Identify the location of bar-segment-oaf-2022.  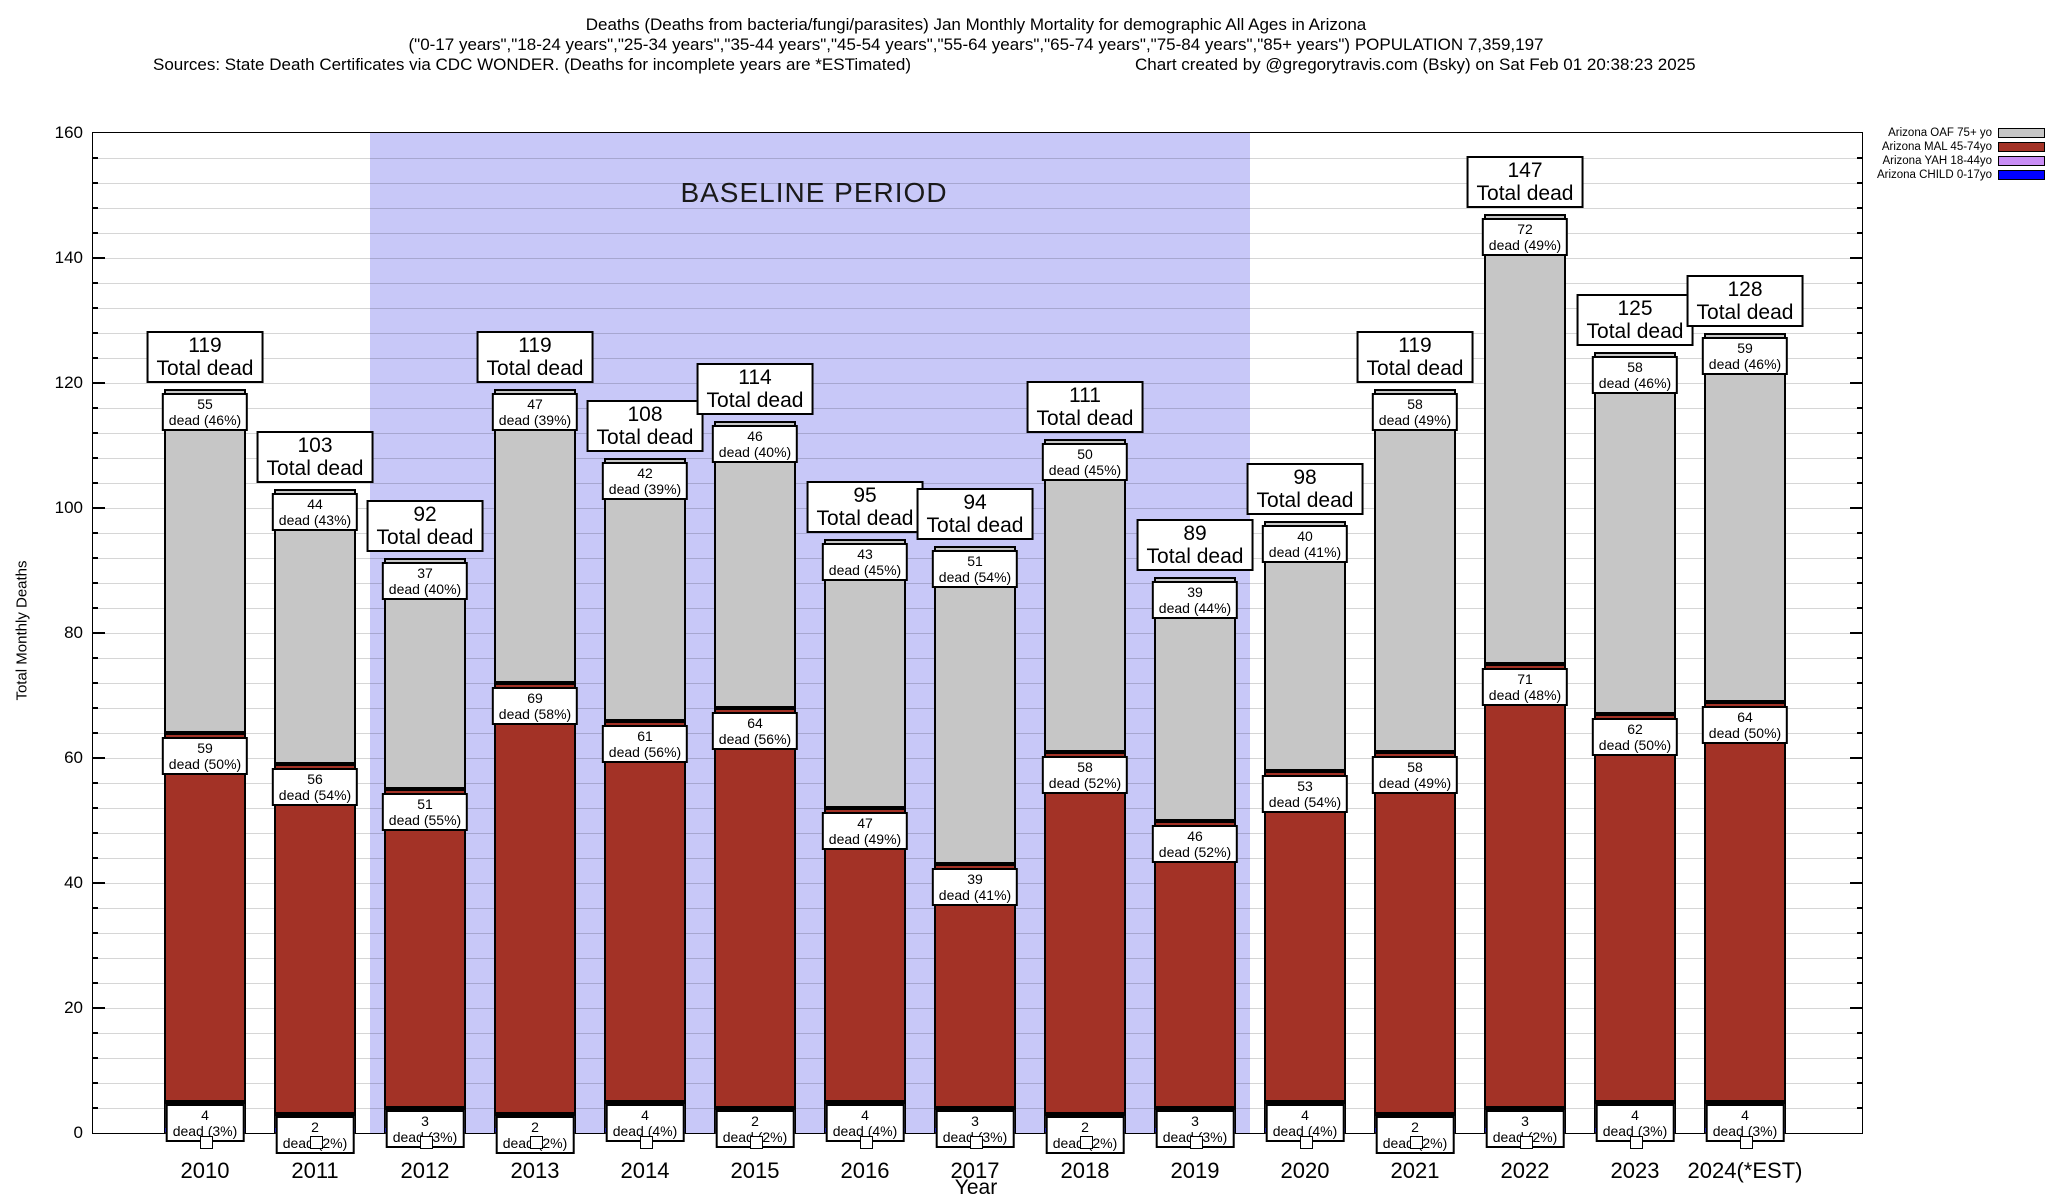
(1525, 439).